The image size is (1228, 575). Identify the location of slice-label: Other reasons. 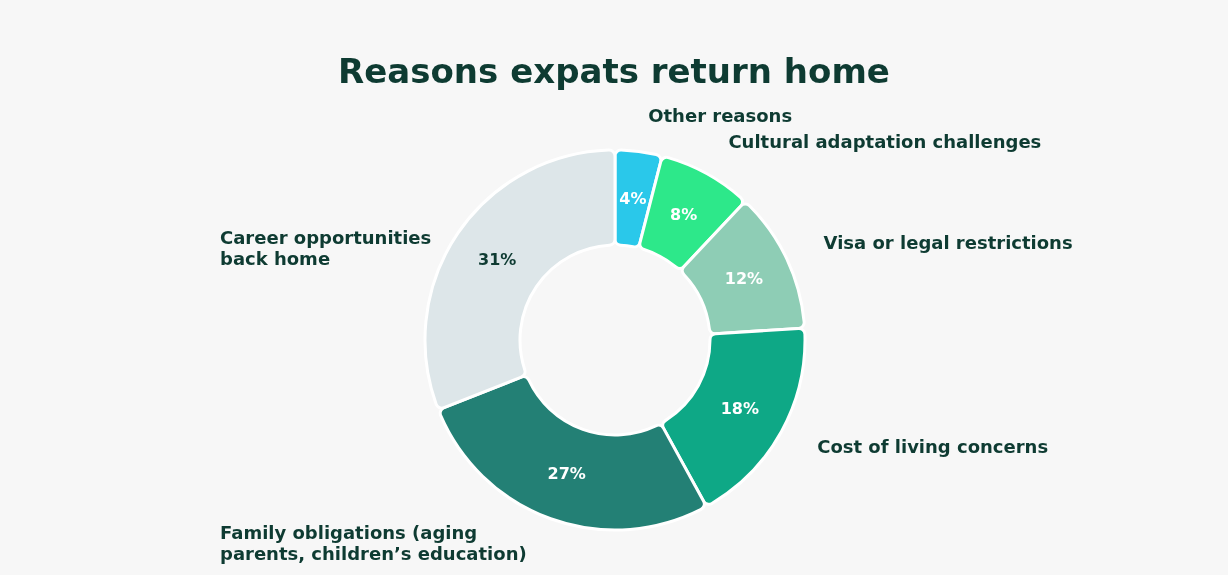
(720, 115).